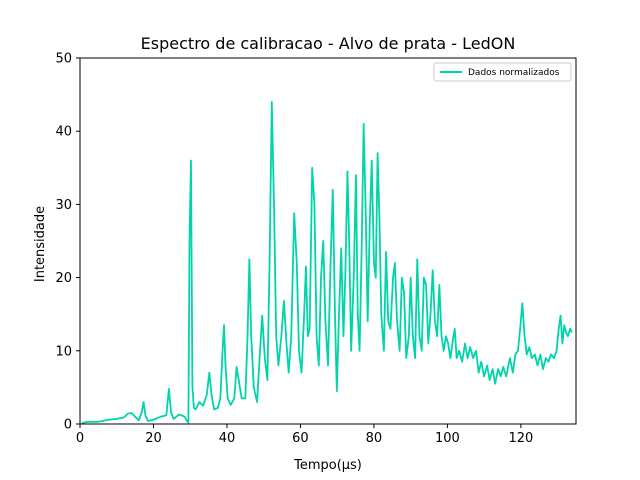 The height and width of the screenshot is (480, 640). What do you see at coordinates (63, 351) in the screenshot?
I see `y-tick-label: 10` at bounding box center [63, 351].